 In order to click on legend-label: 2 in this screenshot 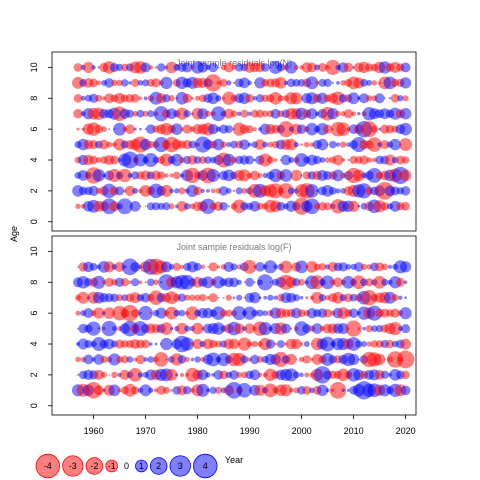, I will do `click(158, 466)`.